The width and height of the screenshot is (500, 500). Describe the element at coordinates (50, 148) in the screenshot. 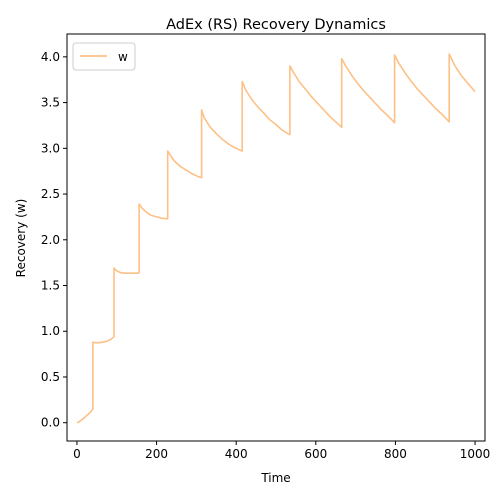

I see `y-tick-label: 3.0` at that location.